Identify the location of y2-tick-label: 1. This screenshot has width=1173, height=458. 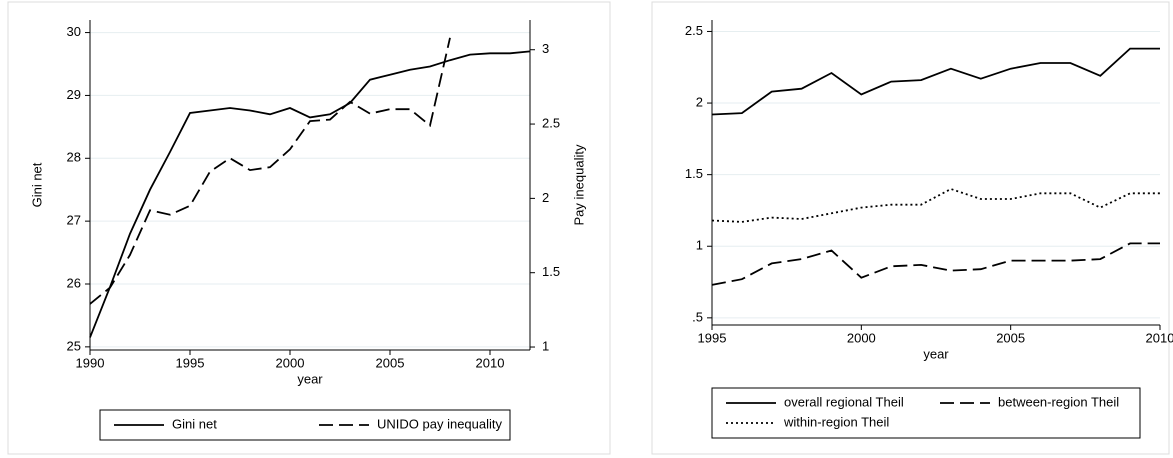
(545, 345).